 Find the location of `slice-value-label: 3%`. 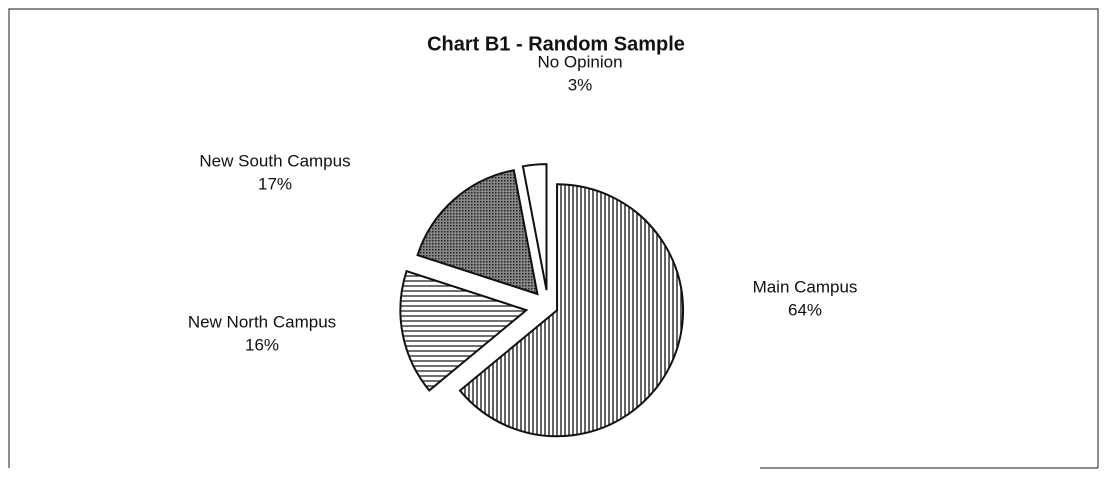

slice-value-label: 3% is located at coordinates (580, 84).